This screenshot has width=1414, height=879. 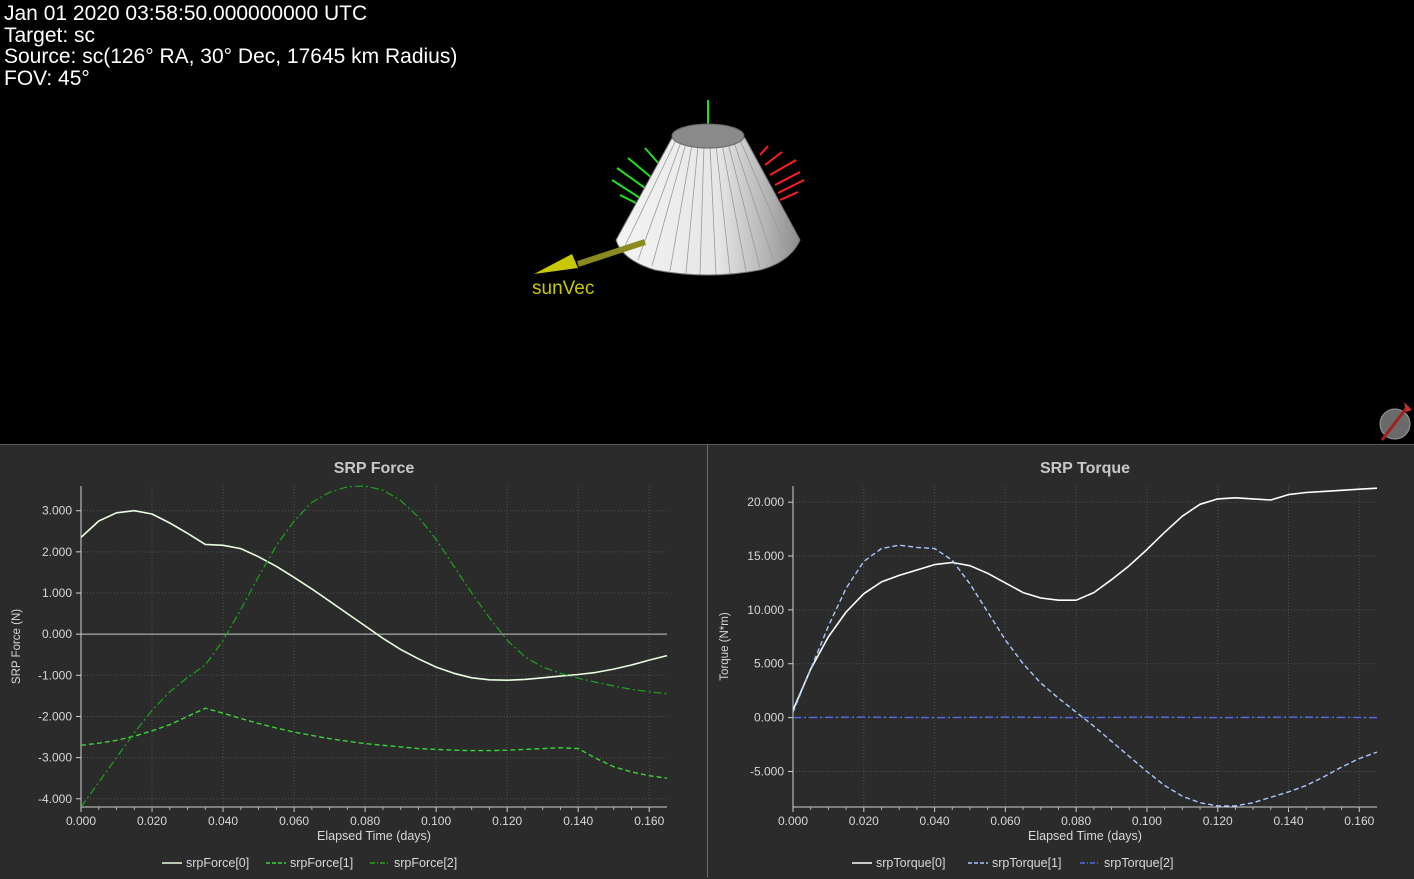 What do you see at coordinates (590, 256) in the screenshot?
I see `sun-vector-arrow` at bounding box center [590, 256].